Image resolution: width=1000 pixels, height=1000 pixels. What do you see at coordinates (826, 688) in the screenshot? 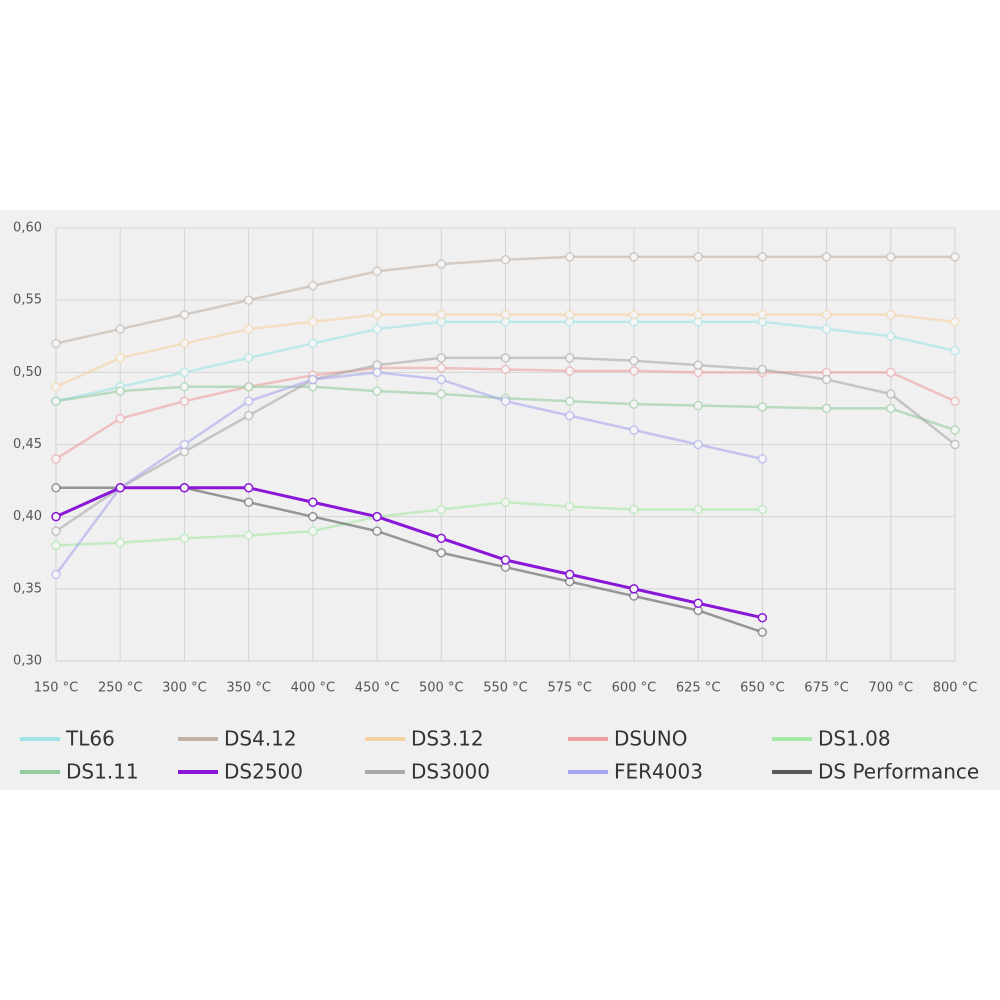
I see `x-tick-label: 675 °C` at bounding box center [826, 688].